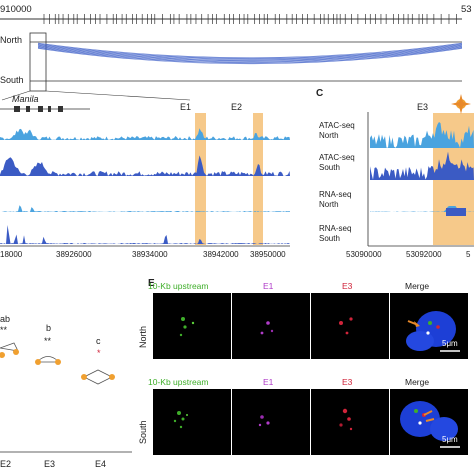 This screenshot has height=474, width=474. What do you see at coordinates (48, 341) in the screenshot?
I see `d-star-2: **` at bounding box center [48, 341].